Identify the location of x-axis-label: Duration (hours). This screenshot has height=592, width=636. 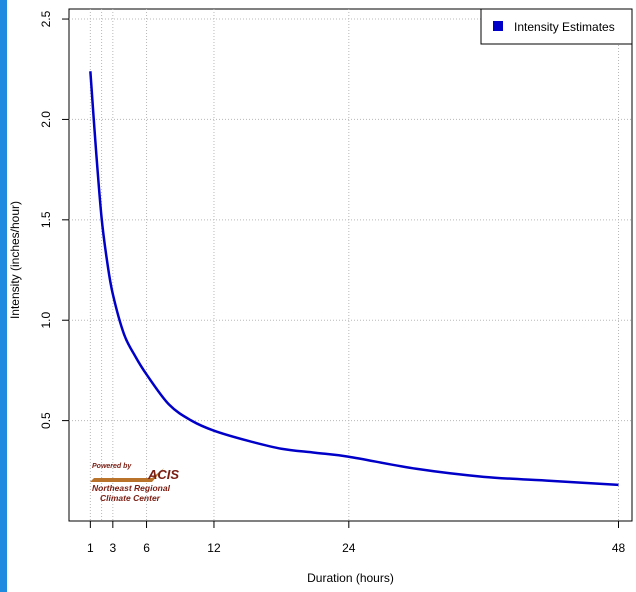
(350, 578).